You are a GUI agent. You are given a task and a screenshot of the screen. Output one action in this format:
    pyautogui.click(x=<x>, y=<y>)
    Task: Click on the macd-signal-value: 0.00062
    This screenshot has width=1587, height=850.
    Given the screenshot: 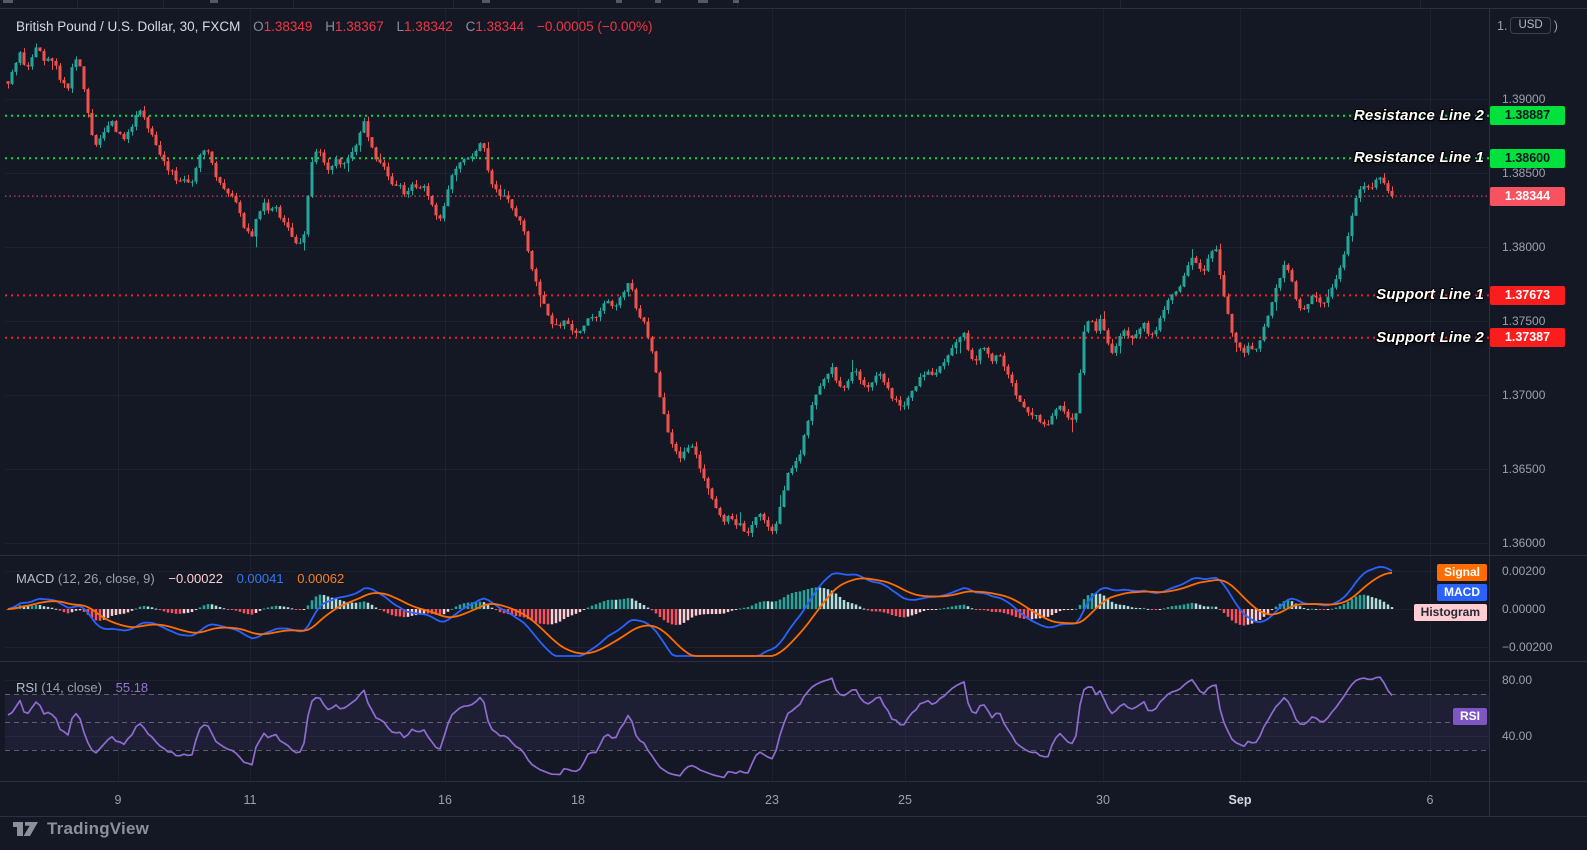 What is the action you would take?
    pyautogui.click(x=321, y=578)
    